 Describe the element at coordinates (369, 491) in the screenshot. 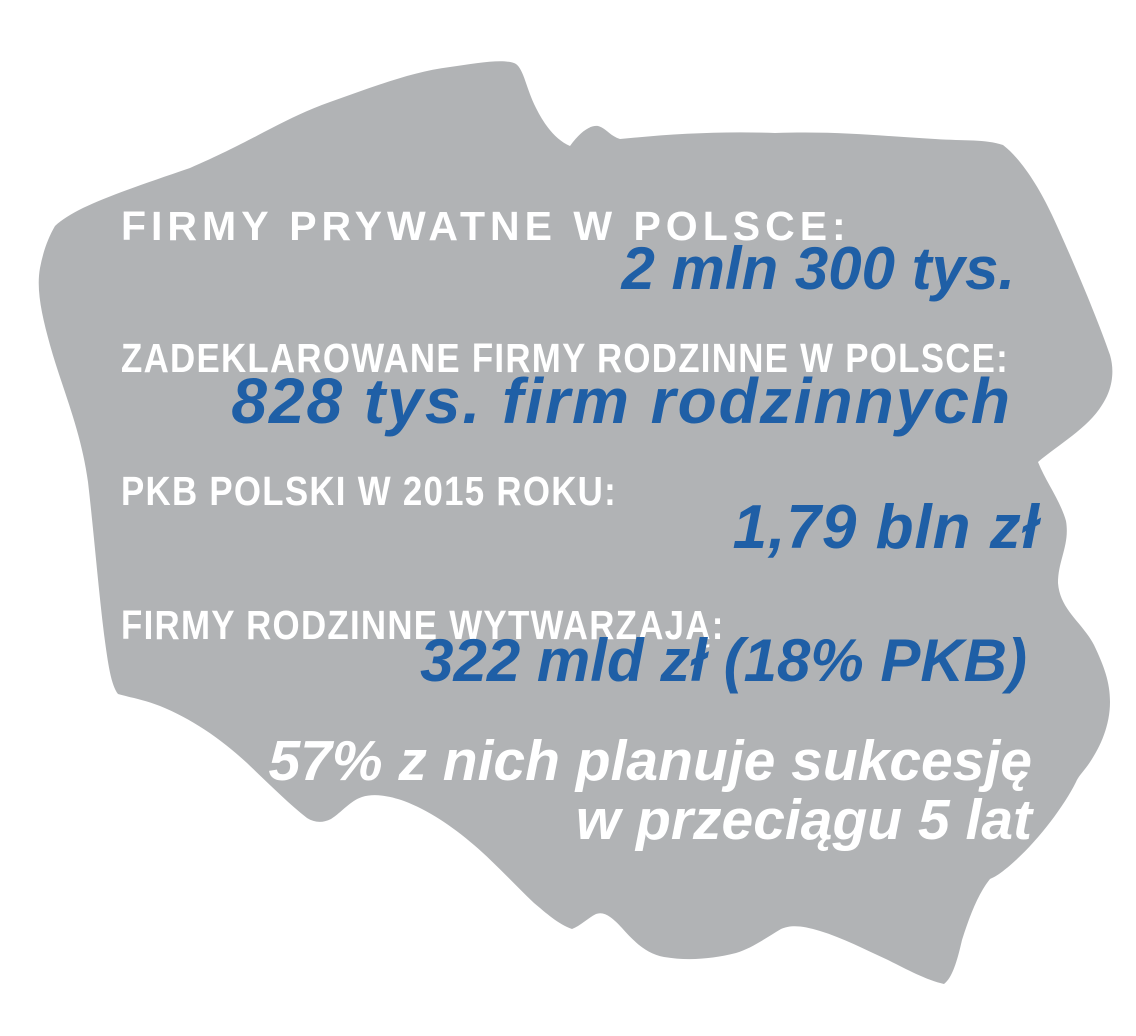

I see `stat-label-gdp-2015-text: PKB POLSKI W 2015 ROKU:` at that location.